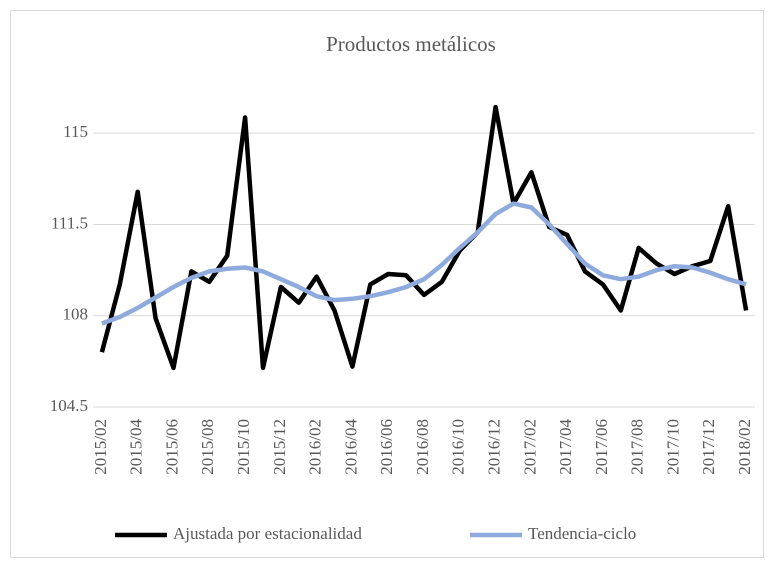  Describe the element at coordinates (207, 447) in the screenshot. I see `x-tick-label: 2015/08` at that location.